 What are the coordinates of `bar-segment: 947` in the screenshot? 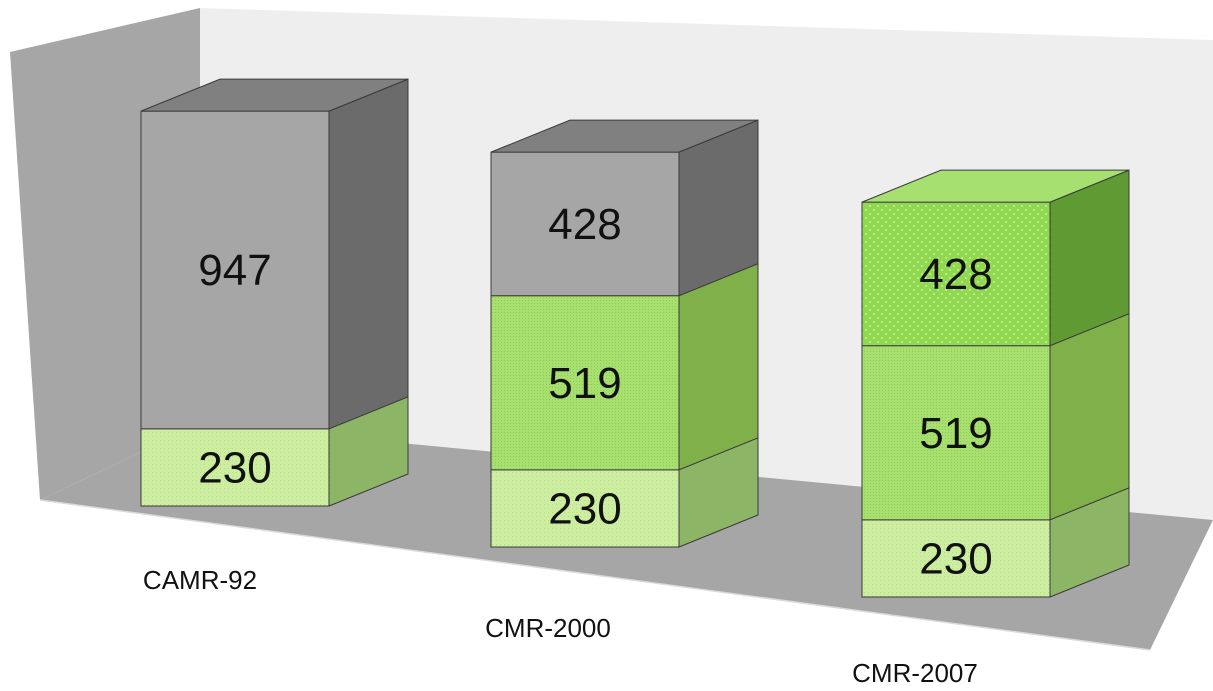 It's located at (274, 254).